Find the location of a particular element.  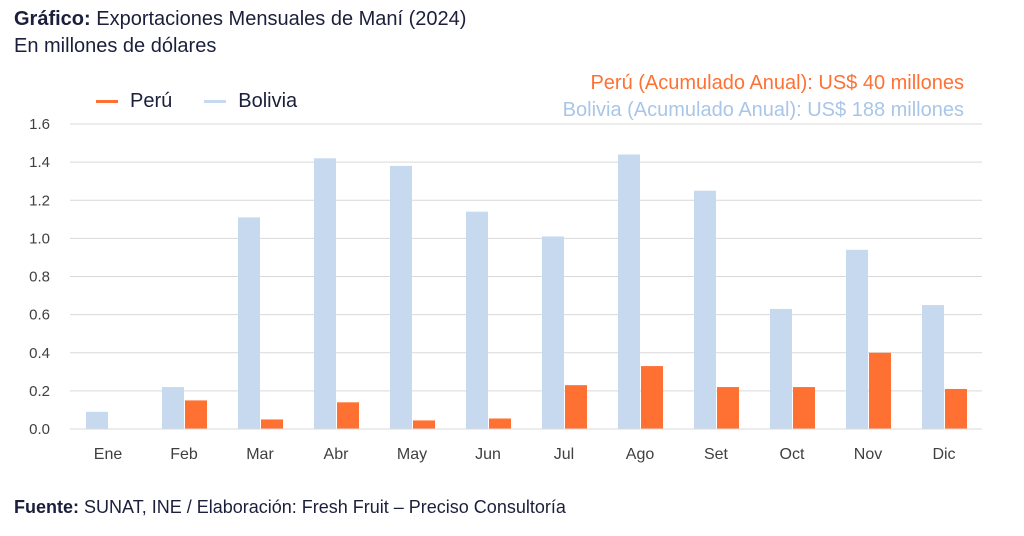

x-tick-label: Feb is located at coordinates (184, 454).